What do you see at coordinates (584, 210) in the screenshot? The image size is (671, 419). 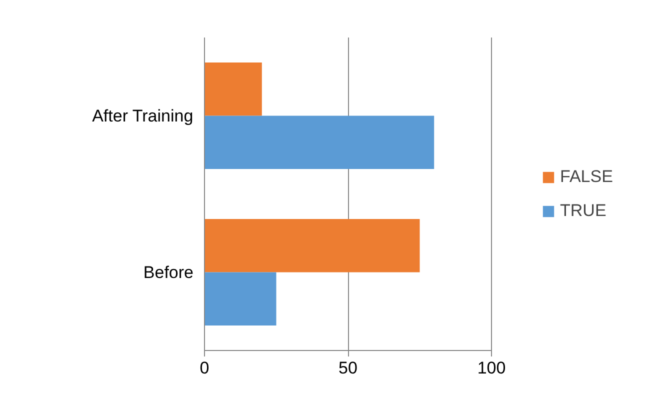 I see `legend-label: TRUE` at bounding box center [584, 210].